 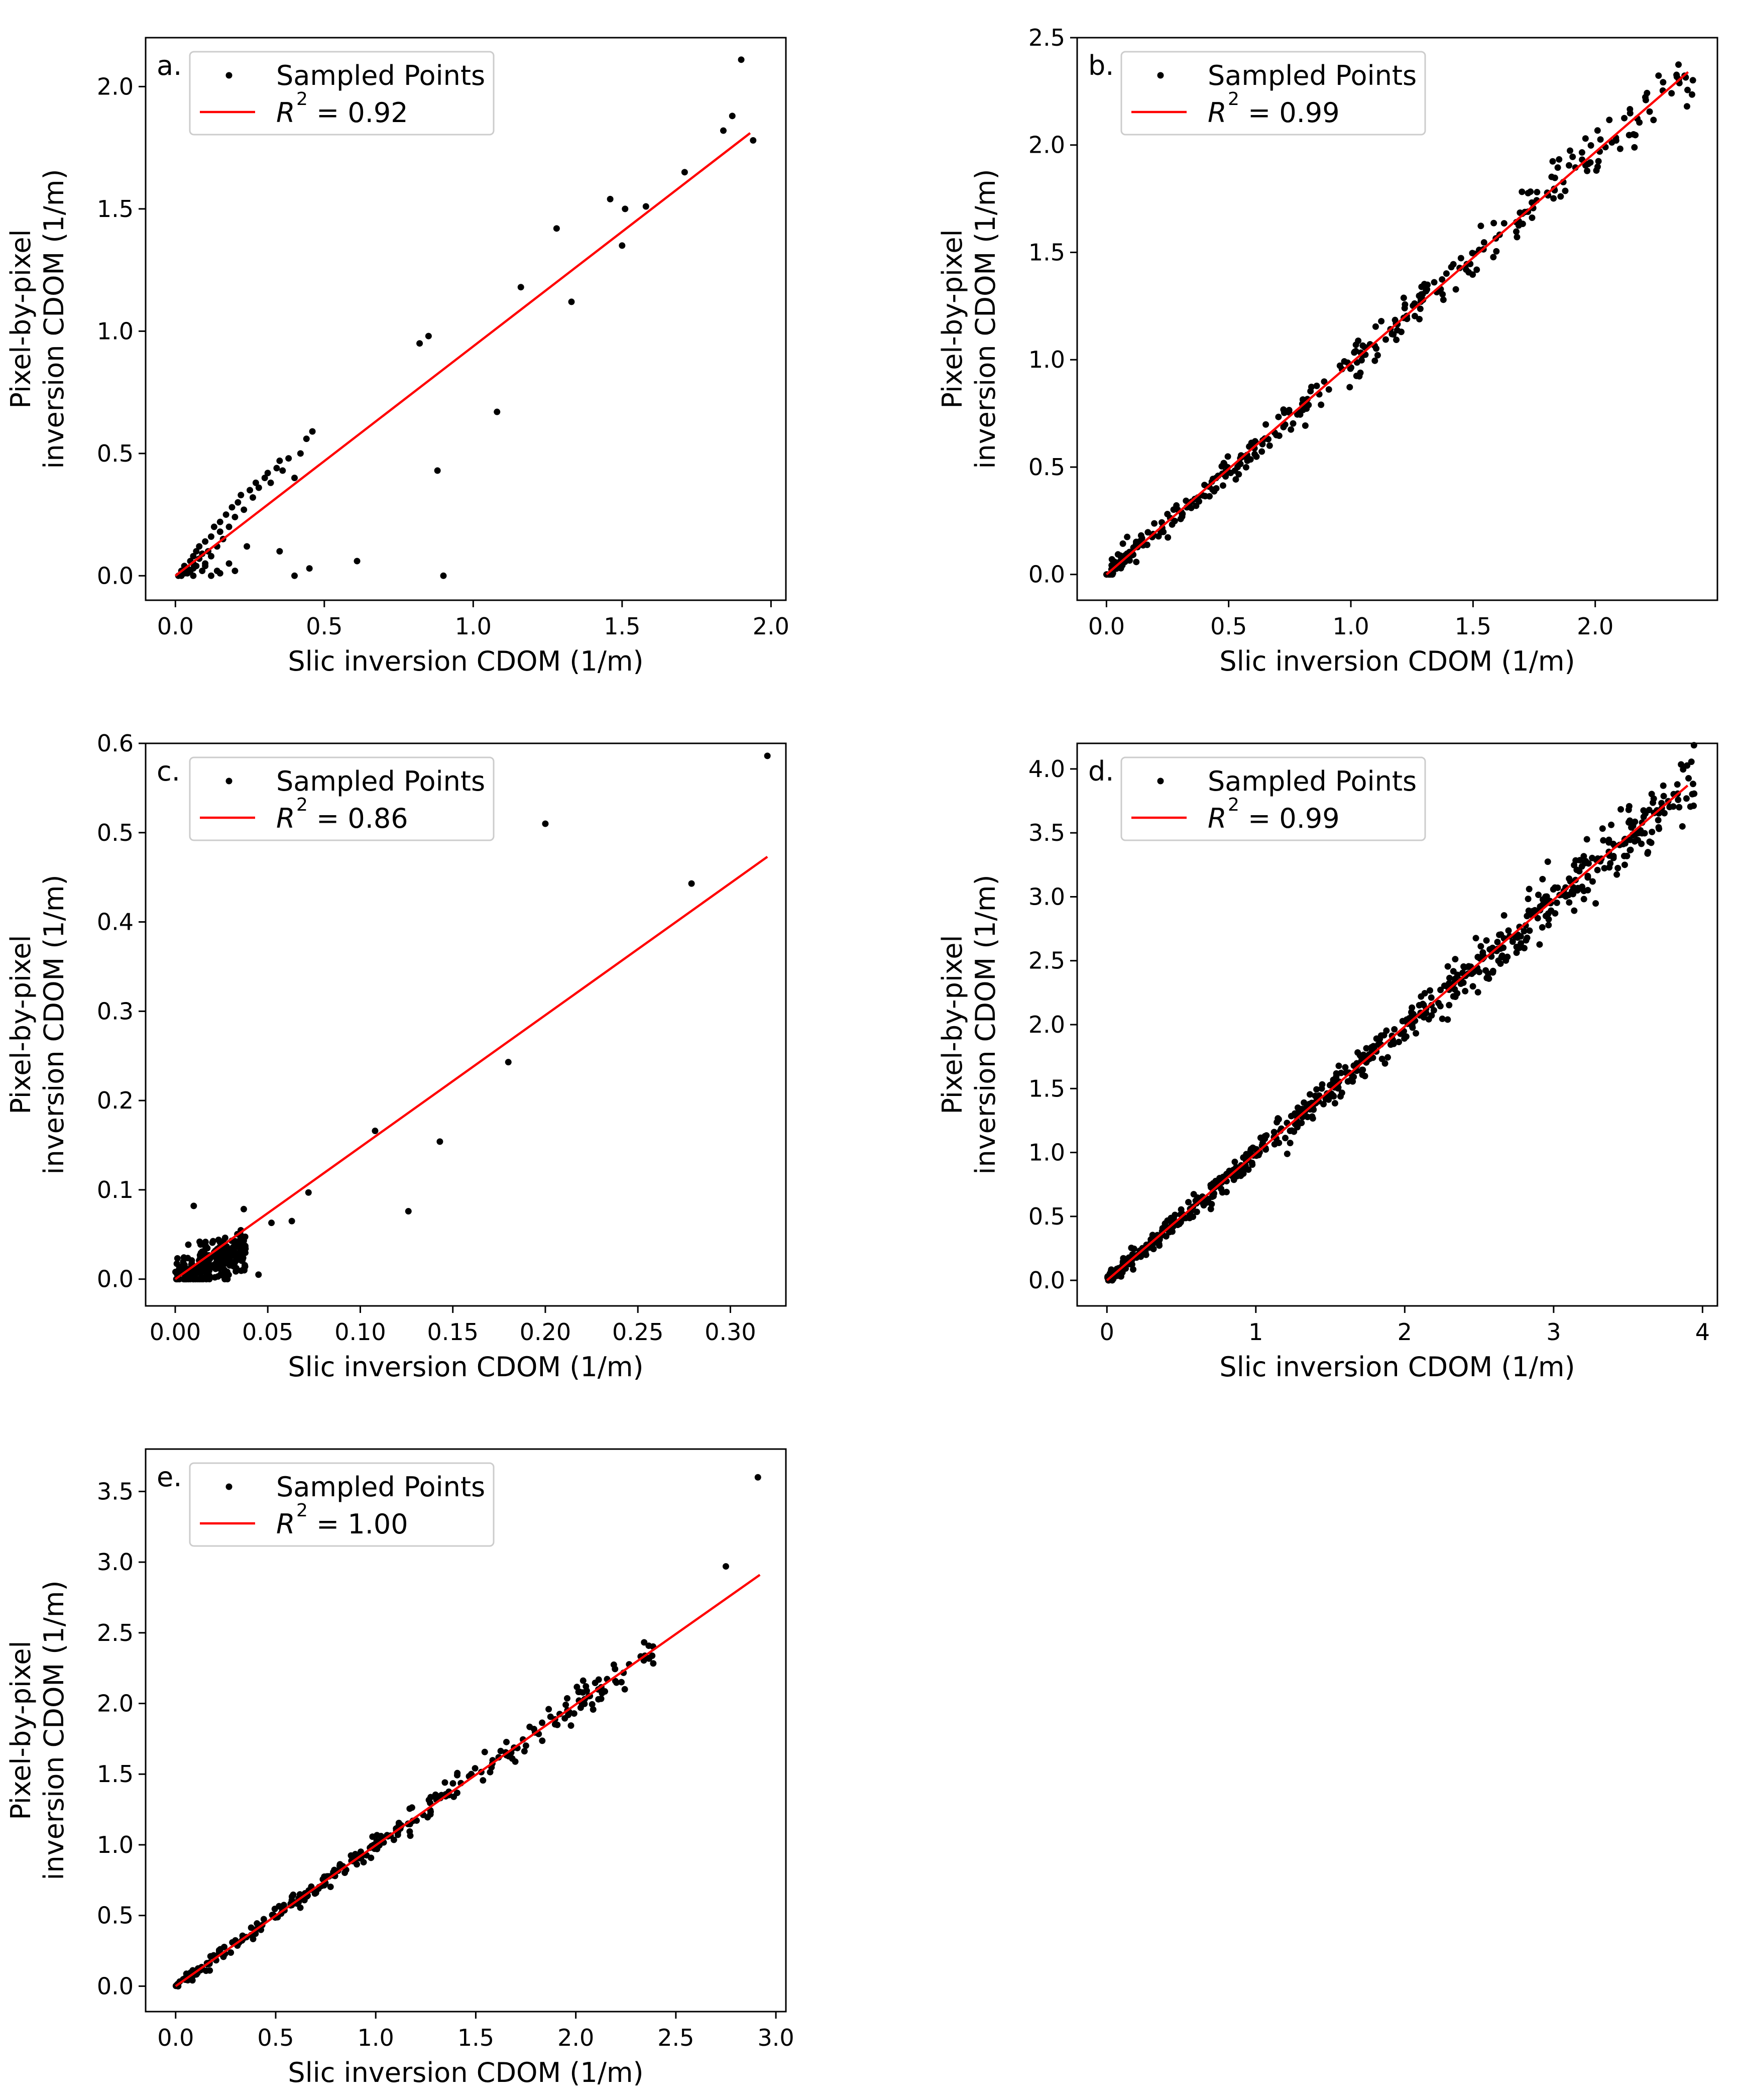 What do you see at coordinates (1350, 626) in the screenshot?
I see `x-tick-label: 1.0` at bounding box center [1350, 626].